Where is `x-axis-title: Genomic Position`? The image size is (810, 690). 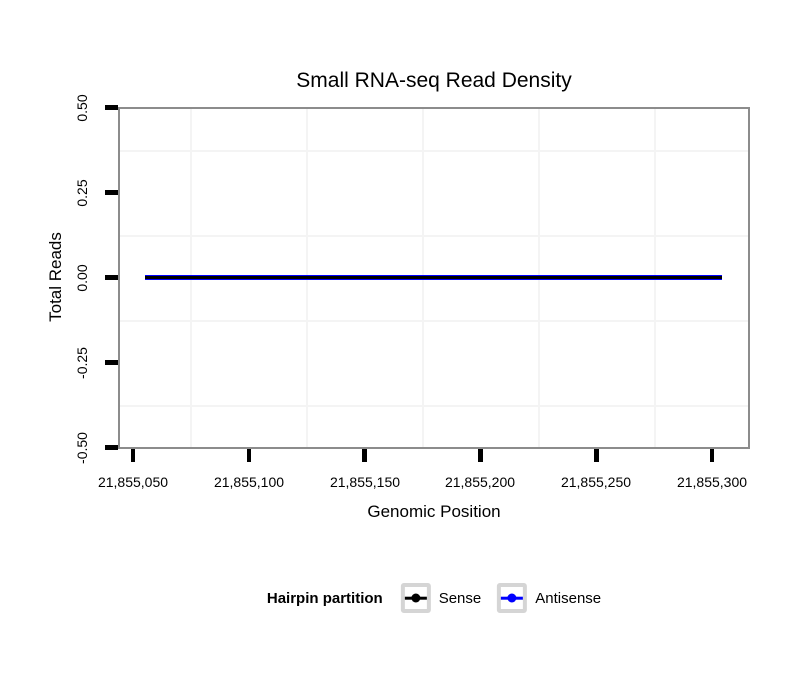
x-axis-title: Genomic Position is located at coordinates (434, 511).